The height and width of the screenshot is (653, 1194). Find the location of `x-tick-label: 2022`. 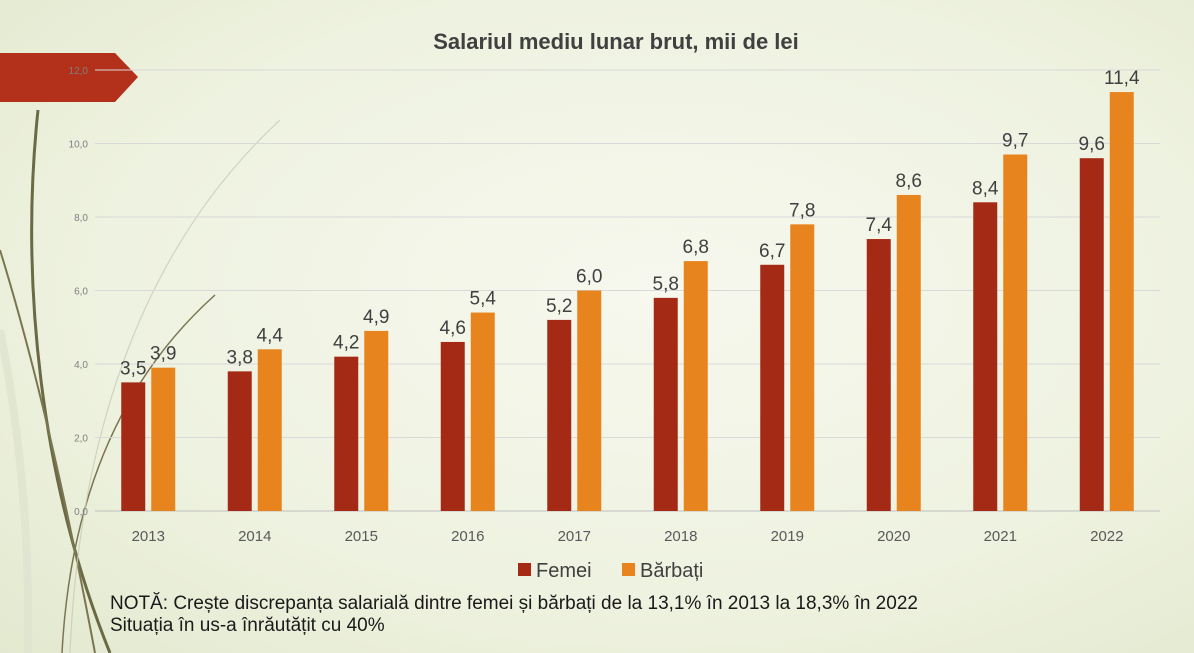

x-tick-label: 2022 is located at coordinates (1106, 536).